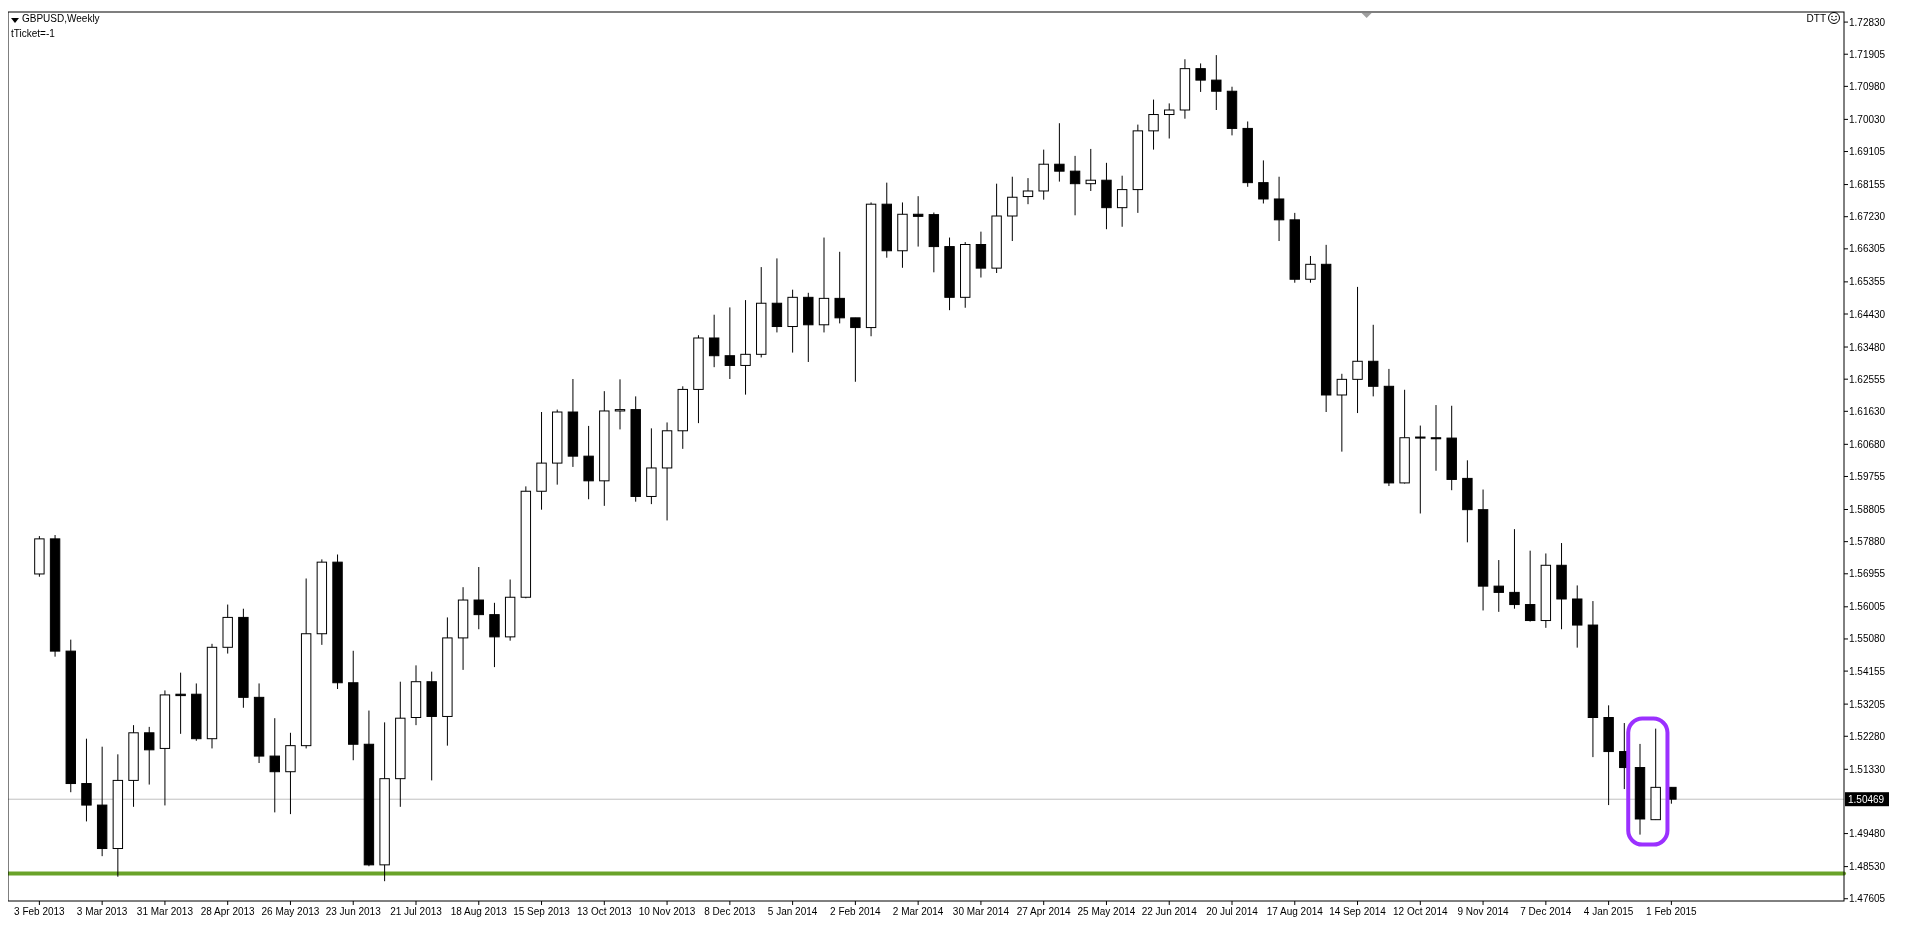  What do you see at coordinates (1483, 911) in the screenshot?
I see `x-tick-label: 9 Nov 2014` at bounding box center [1483, 911].